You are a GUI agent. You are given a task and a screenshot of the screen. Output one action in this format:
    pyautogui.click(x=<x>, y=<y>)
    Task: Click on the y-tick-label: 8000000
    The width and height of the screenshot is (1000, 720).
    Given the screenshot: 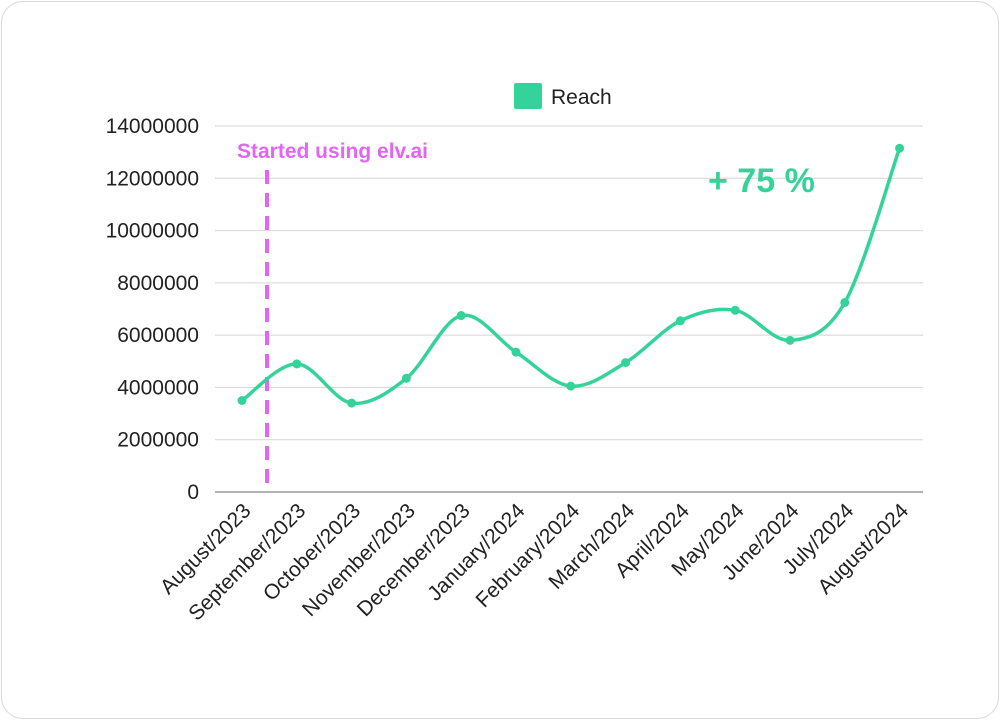 What is the action you would take?
    pyautogui.click(x=158, y=283)
    